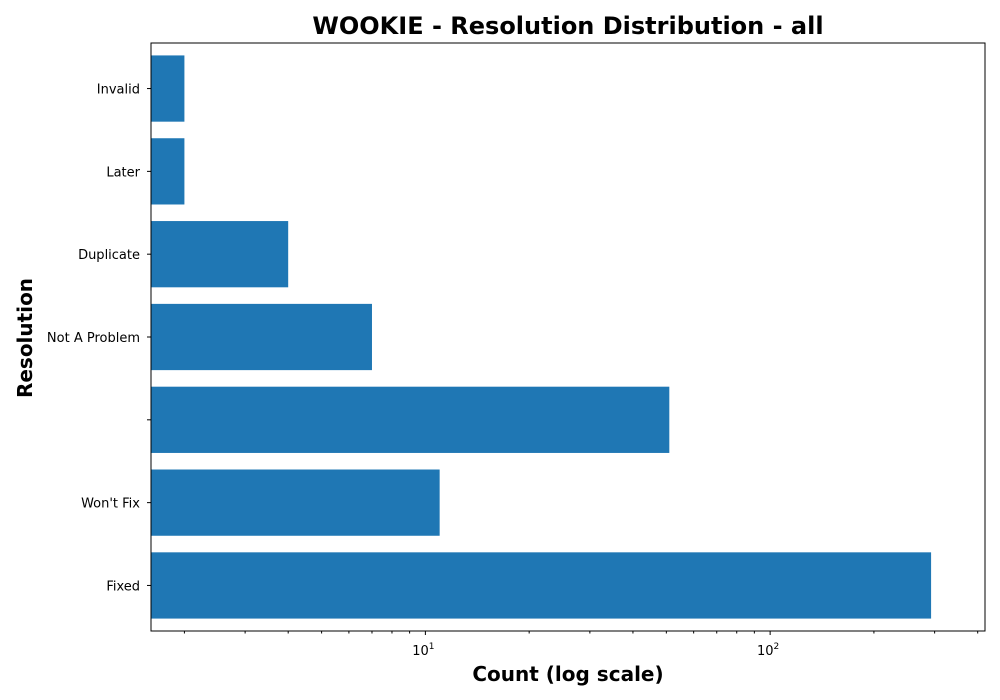  I want to click on y-tick-label: Not A Problem, so click(93, 338).